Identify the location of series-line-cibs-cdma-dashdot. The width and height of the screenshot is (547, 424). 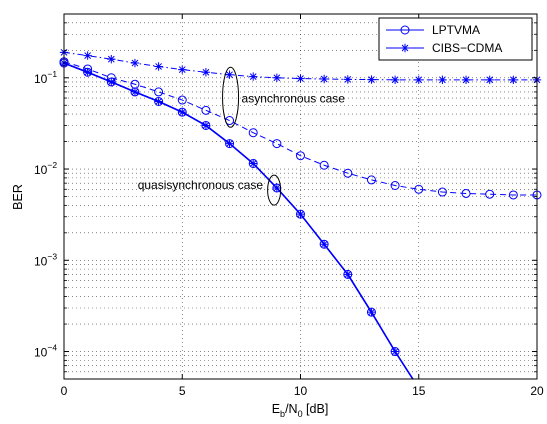
(300, 66).